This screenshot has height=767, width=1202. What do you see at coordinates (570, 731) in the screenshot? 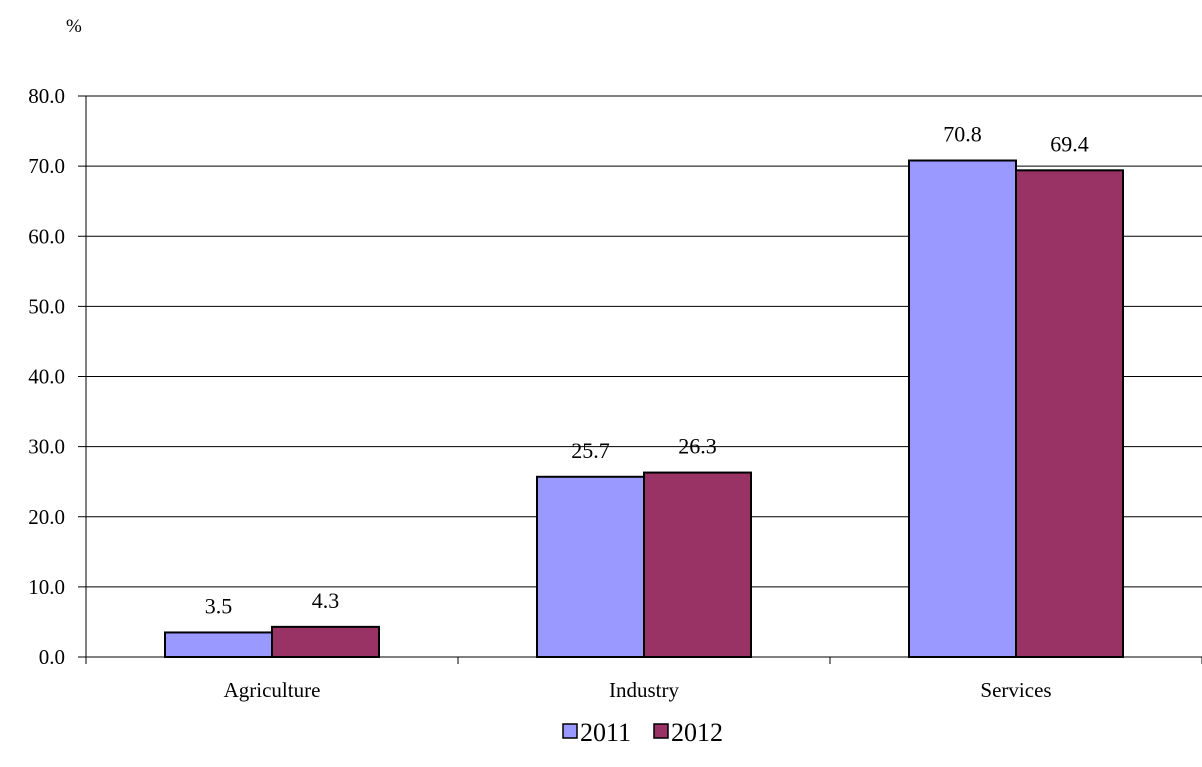
I see `legend-swatch-2011` at bounding box center [570, 731].